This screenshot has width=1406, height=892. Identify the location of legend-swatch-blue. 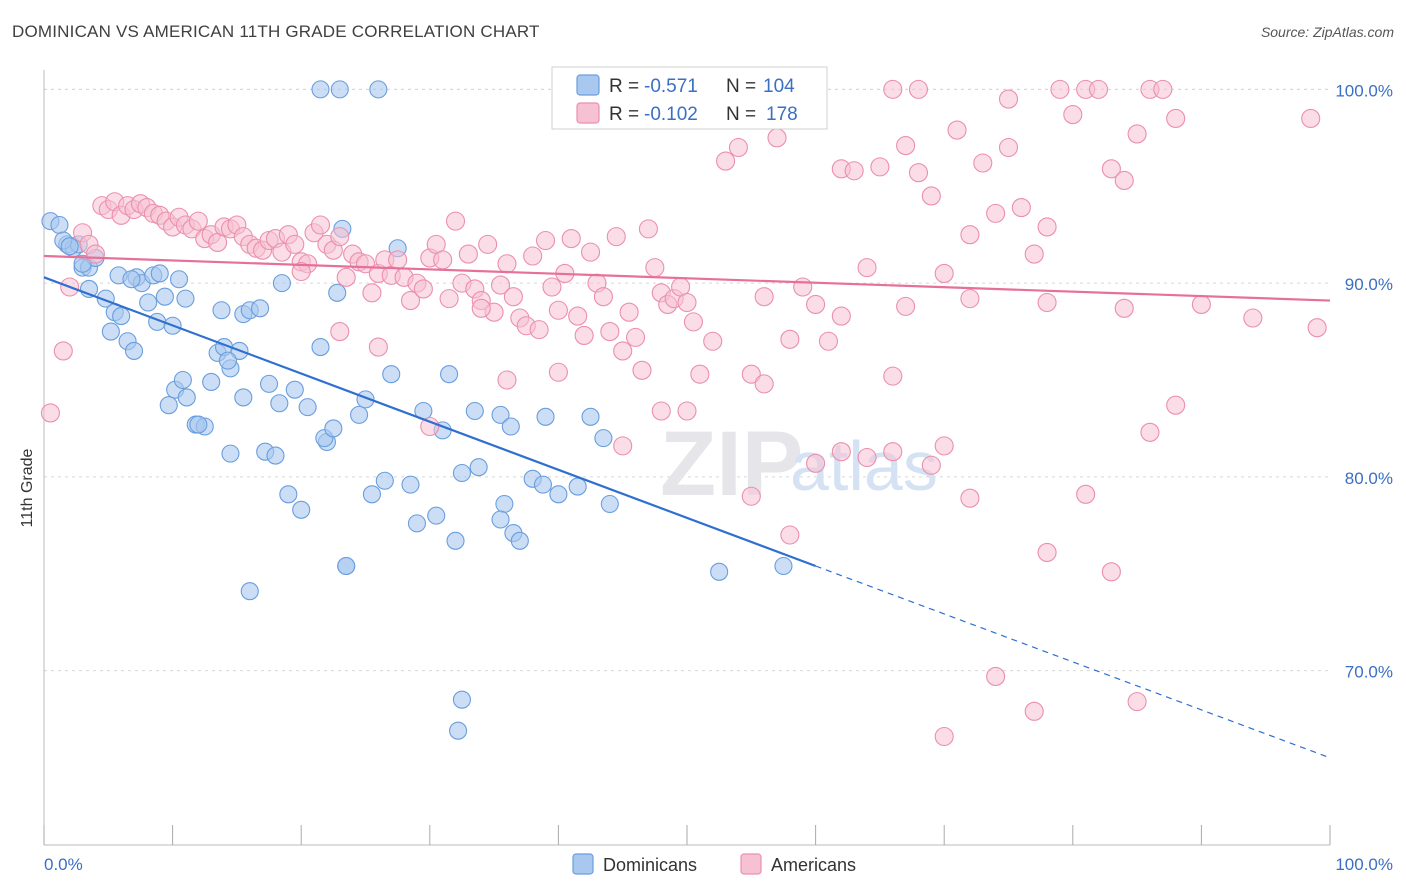
(588, 85).